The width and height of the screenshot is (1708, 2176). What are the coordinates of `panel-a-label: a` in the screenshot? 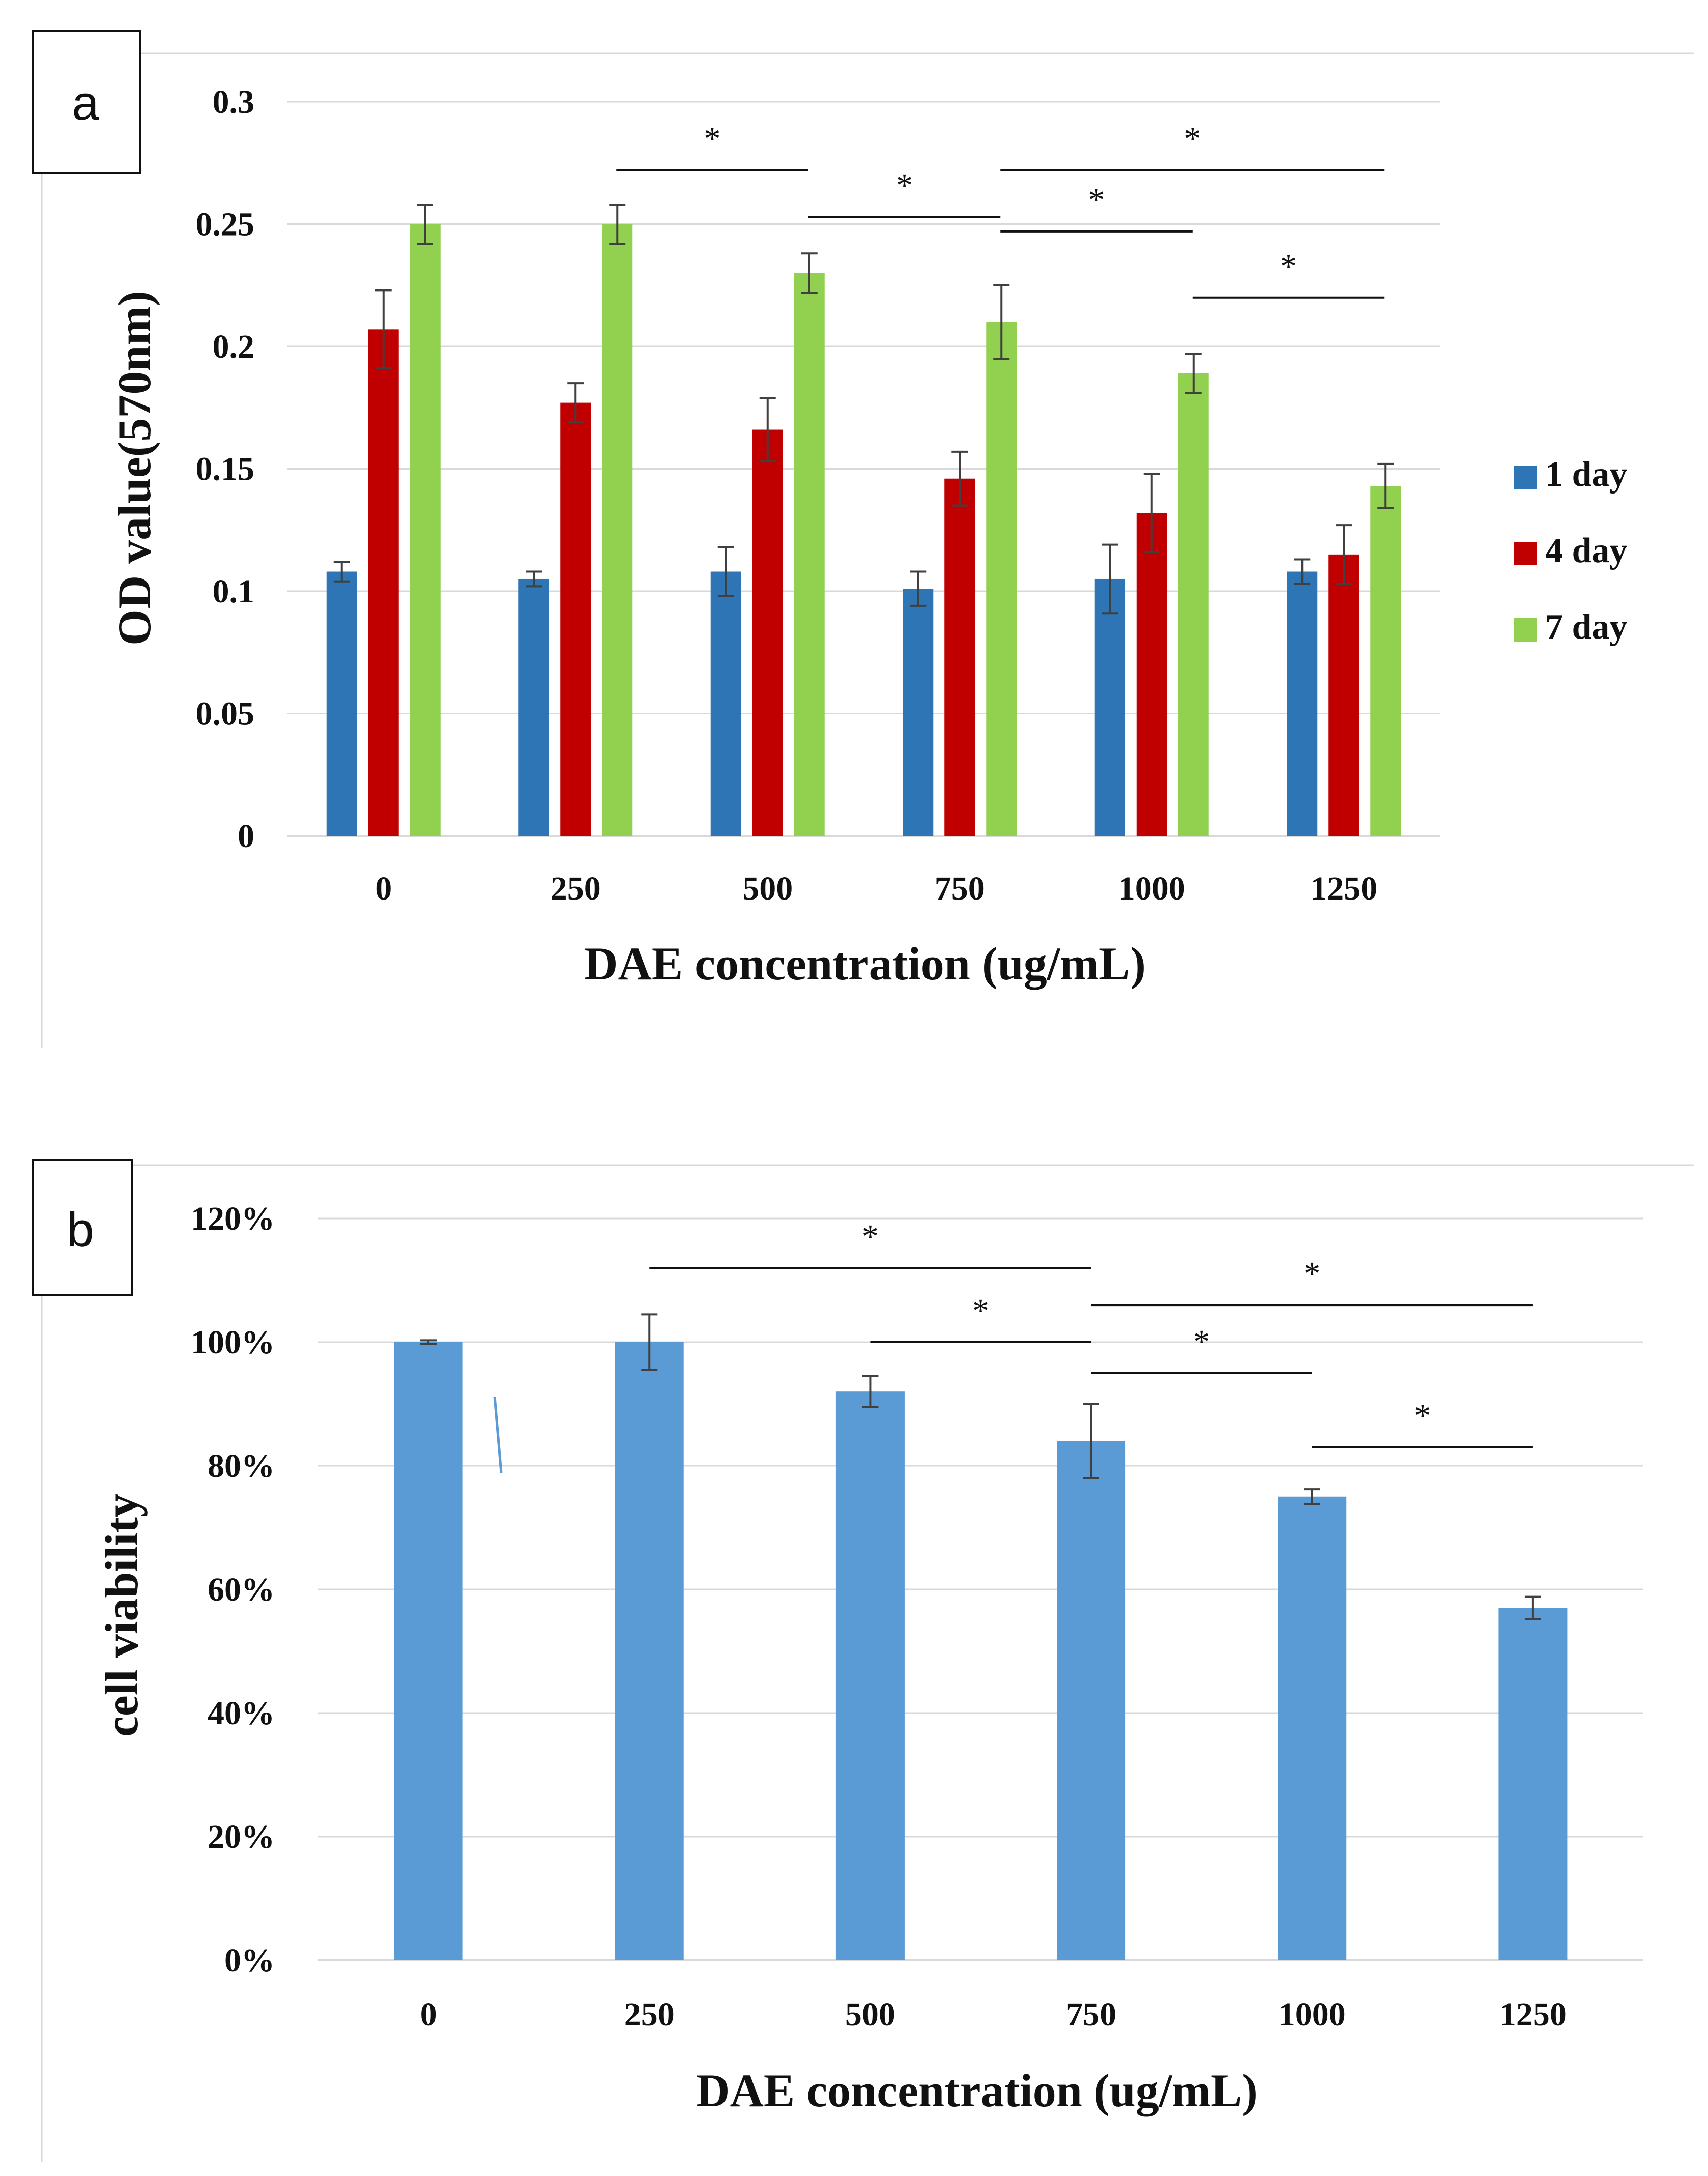 It's located at (85, 103).